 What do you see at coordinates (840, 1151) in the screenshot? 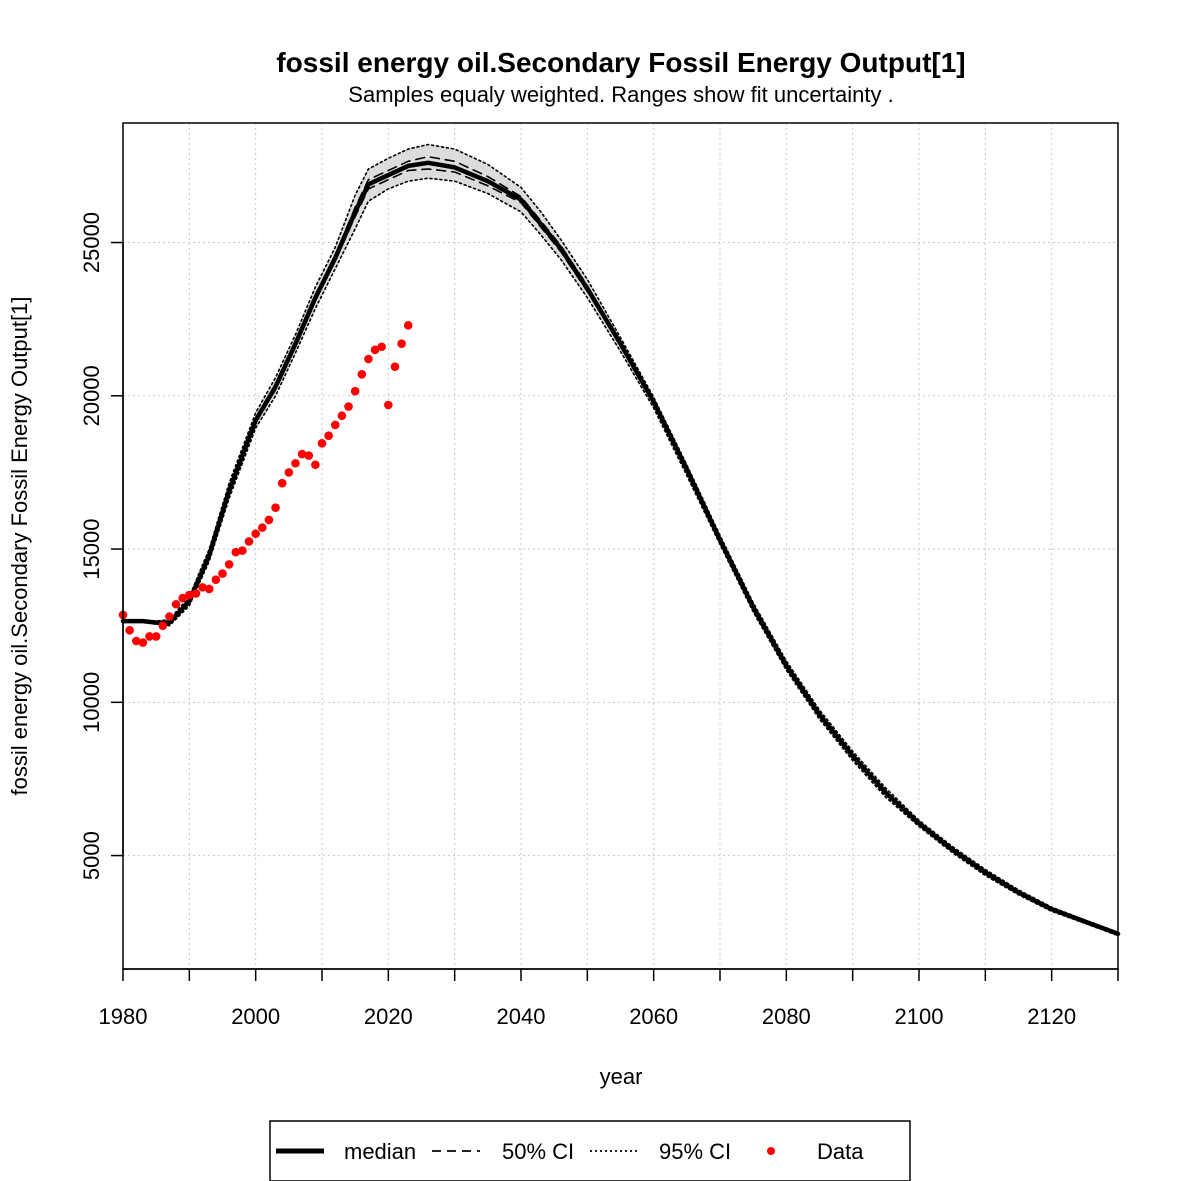
I see `legend-data-label: Data` at bounding box center [840, 1151].